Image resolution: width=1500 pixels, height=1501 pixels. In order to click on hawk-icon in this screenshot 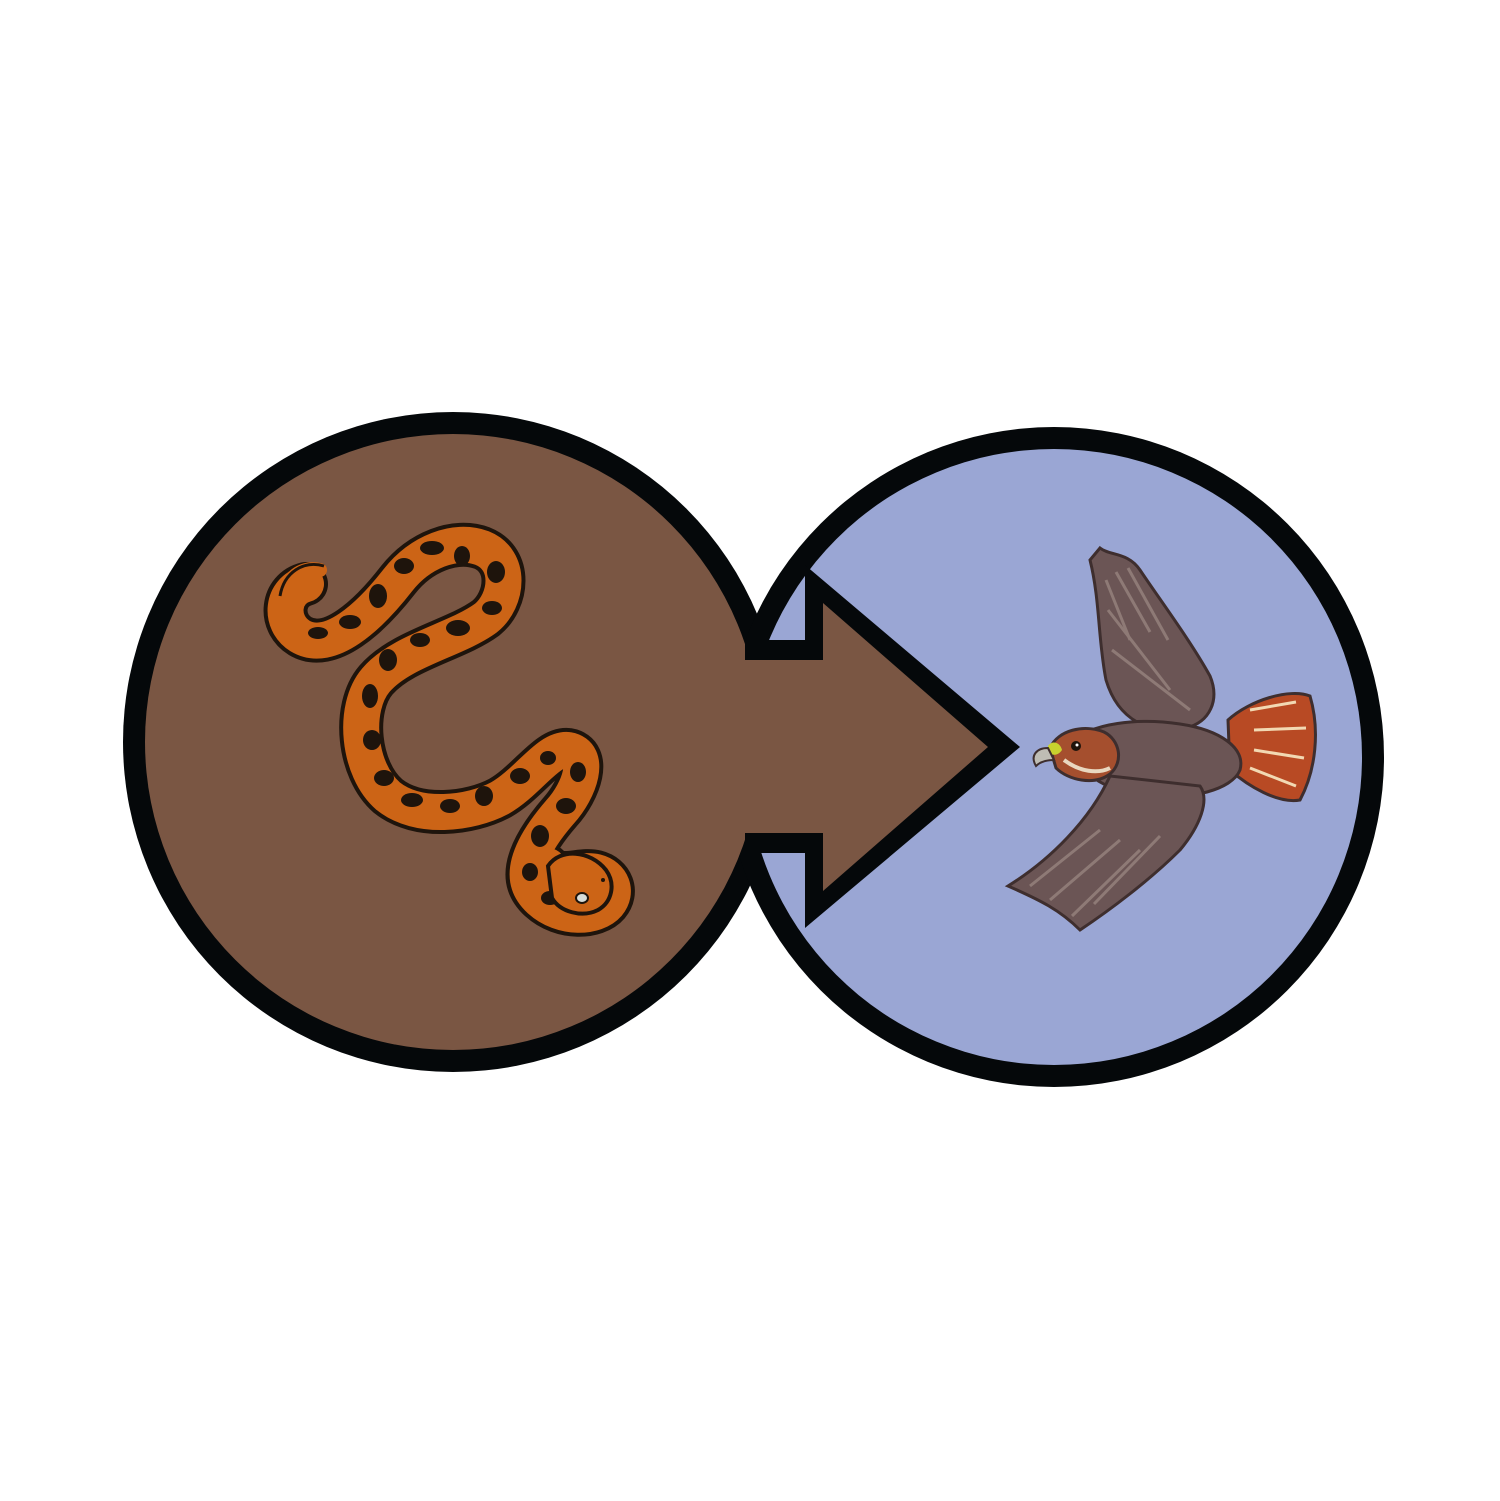, I will do `click(1160, 738)`.